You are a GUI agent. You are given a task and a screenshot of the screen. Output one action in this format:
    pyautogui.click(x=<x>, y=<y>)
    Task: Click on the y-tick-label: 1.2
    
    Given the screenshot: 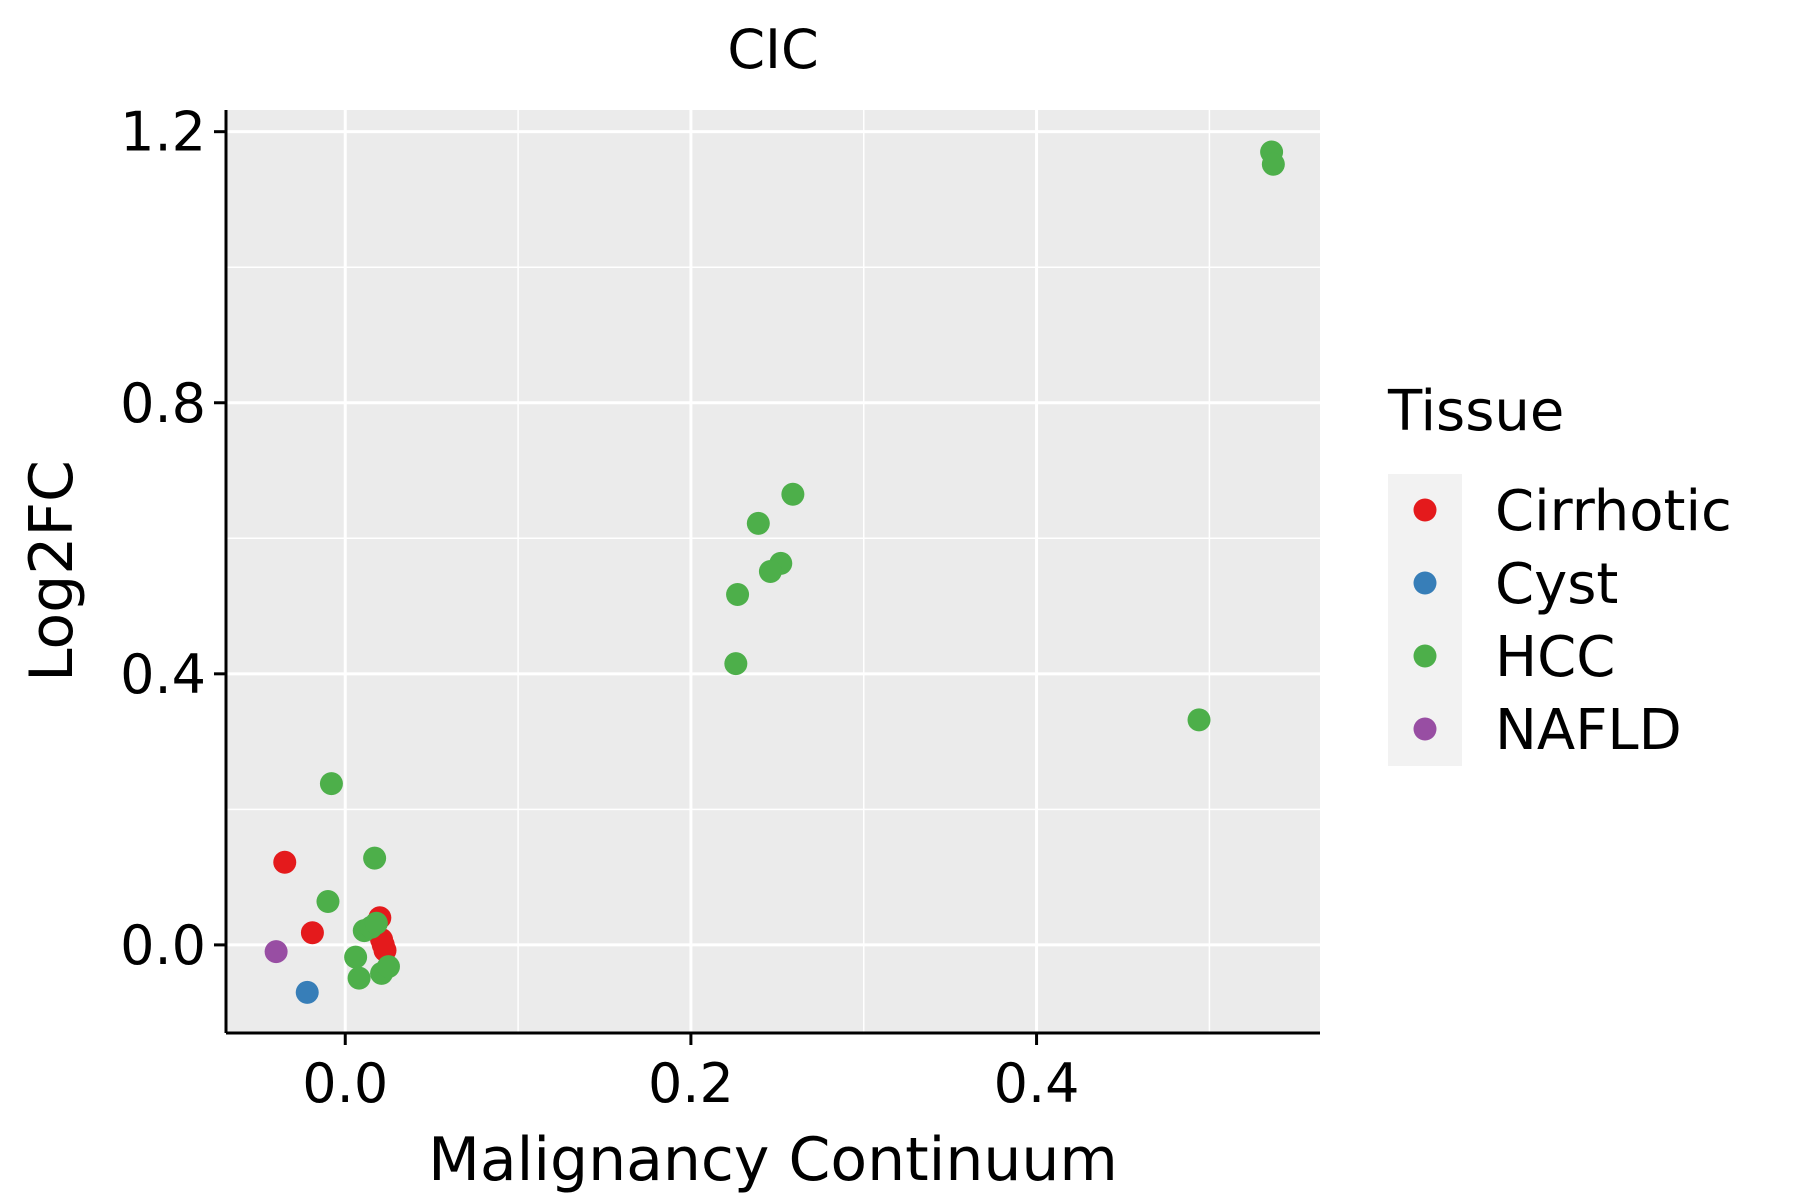 What is the action you would take?
    pyautogui.click(x=163, y=132)
    